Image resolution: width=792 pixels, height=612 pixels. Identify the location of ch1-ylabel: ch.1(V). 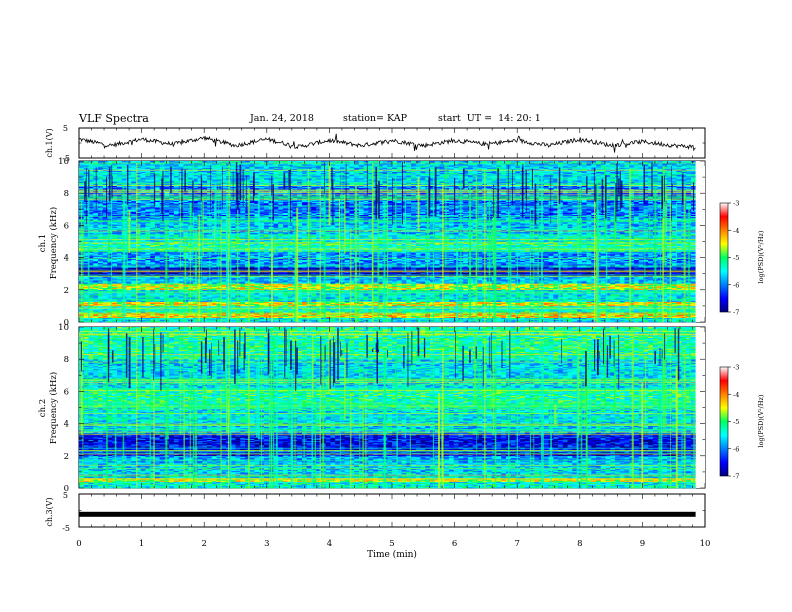
(49, 142).